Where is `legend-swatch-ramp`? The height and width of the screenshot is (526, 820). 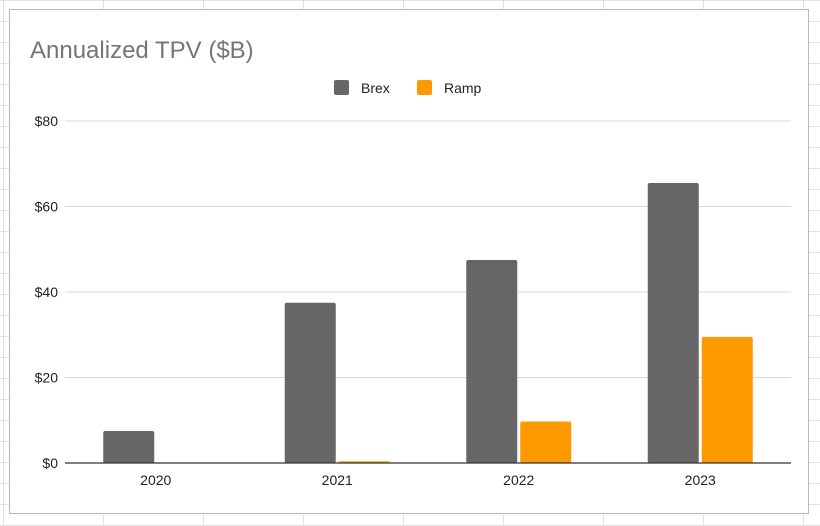 legend-swatch-ramp is located at coordinates (424, 87).